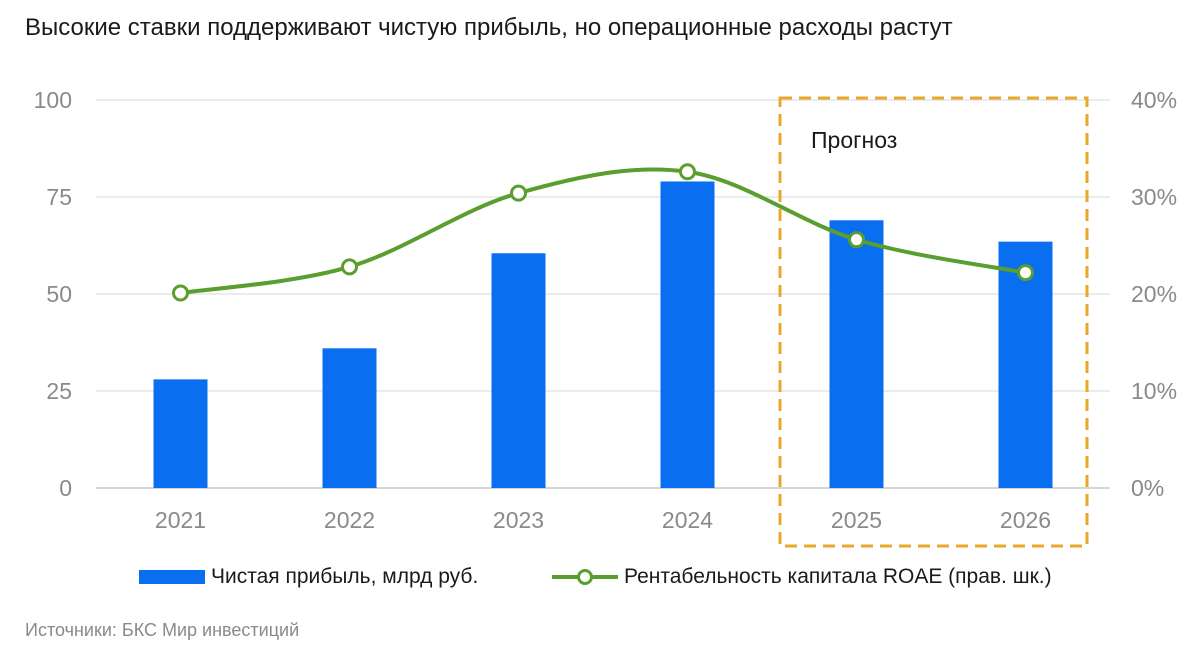 This screenshot has width=1200, height=652. I want to click on legend-line-label: Рентабельность капитала ROAE (прав. шк.), so click(838, 576).